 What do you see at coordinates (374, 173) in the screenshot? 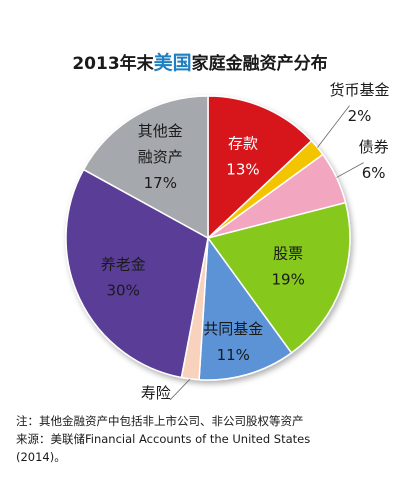
I see `slice-value-label: 6%` at bounding box center [374, 173].